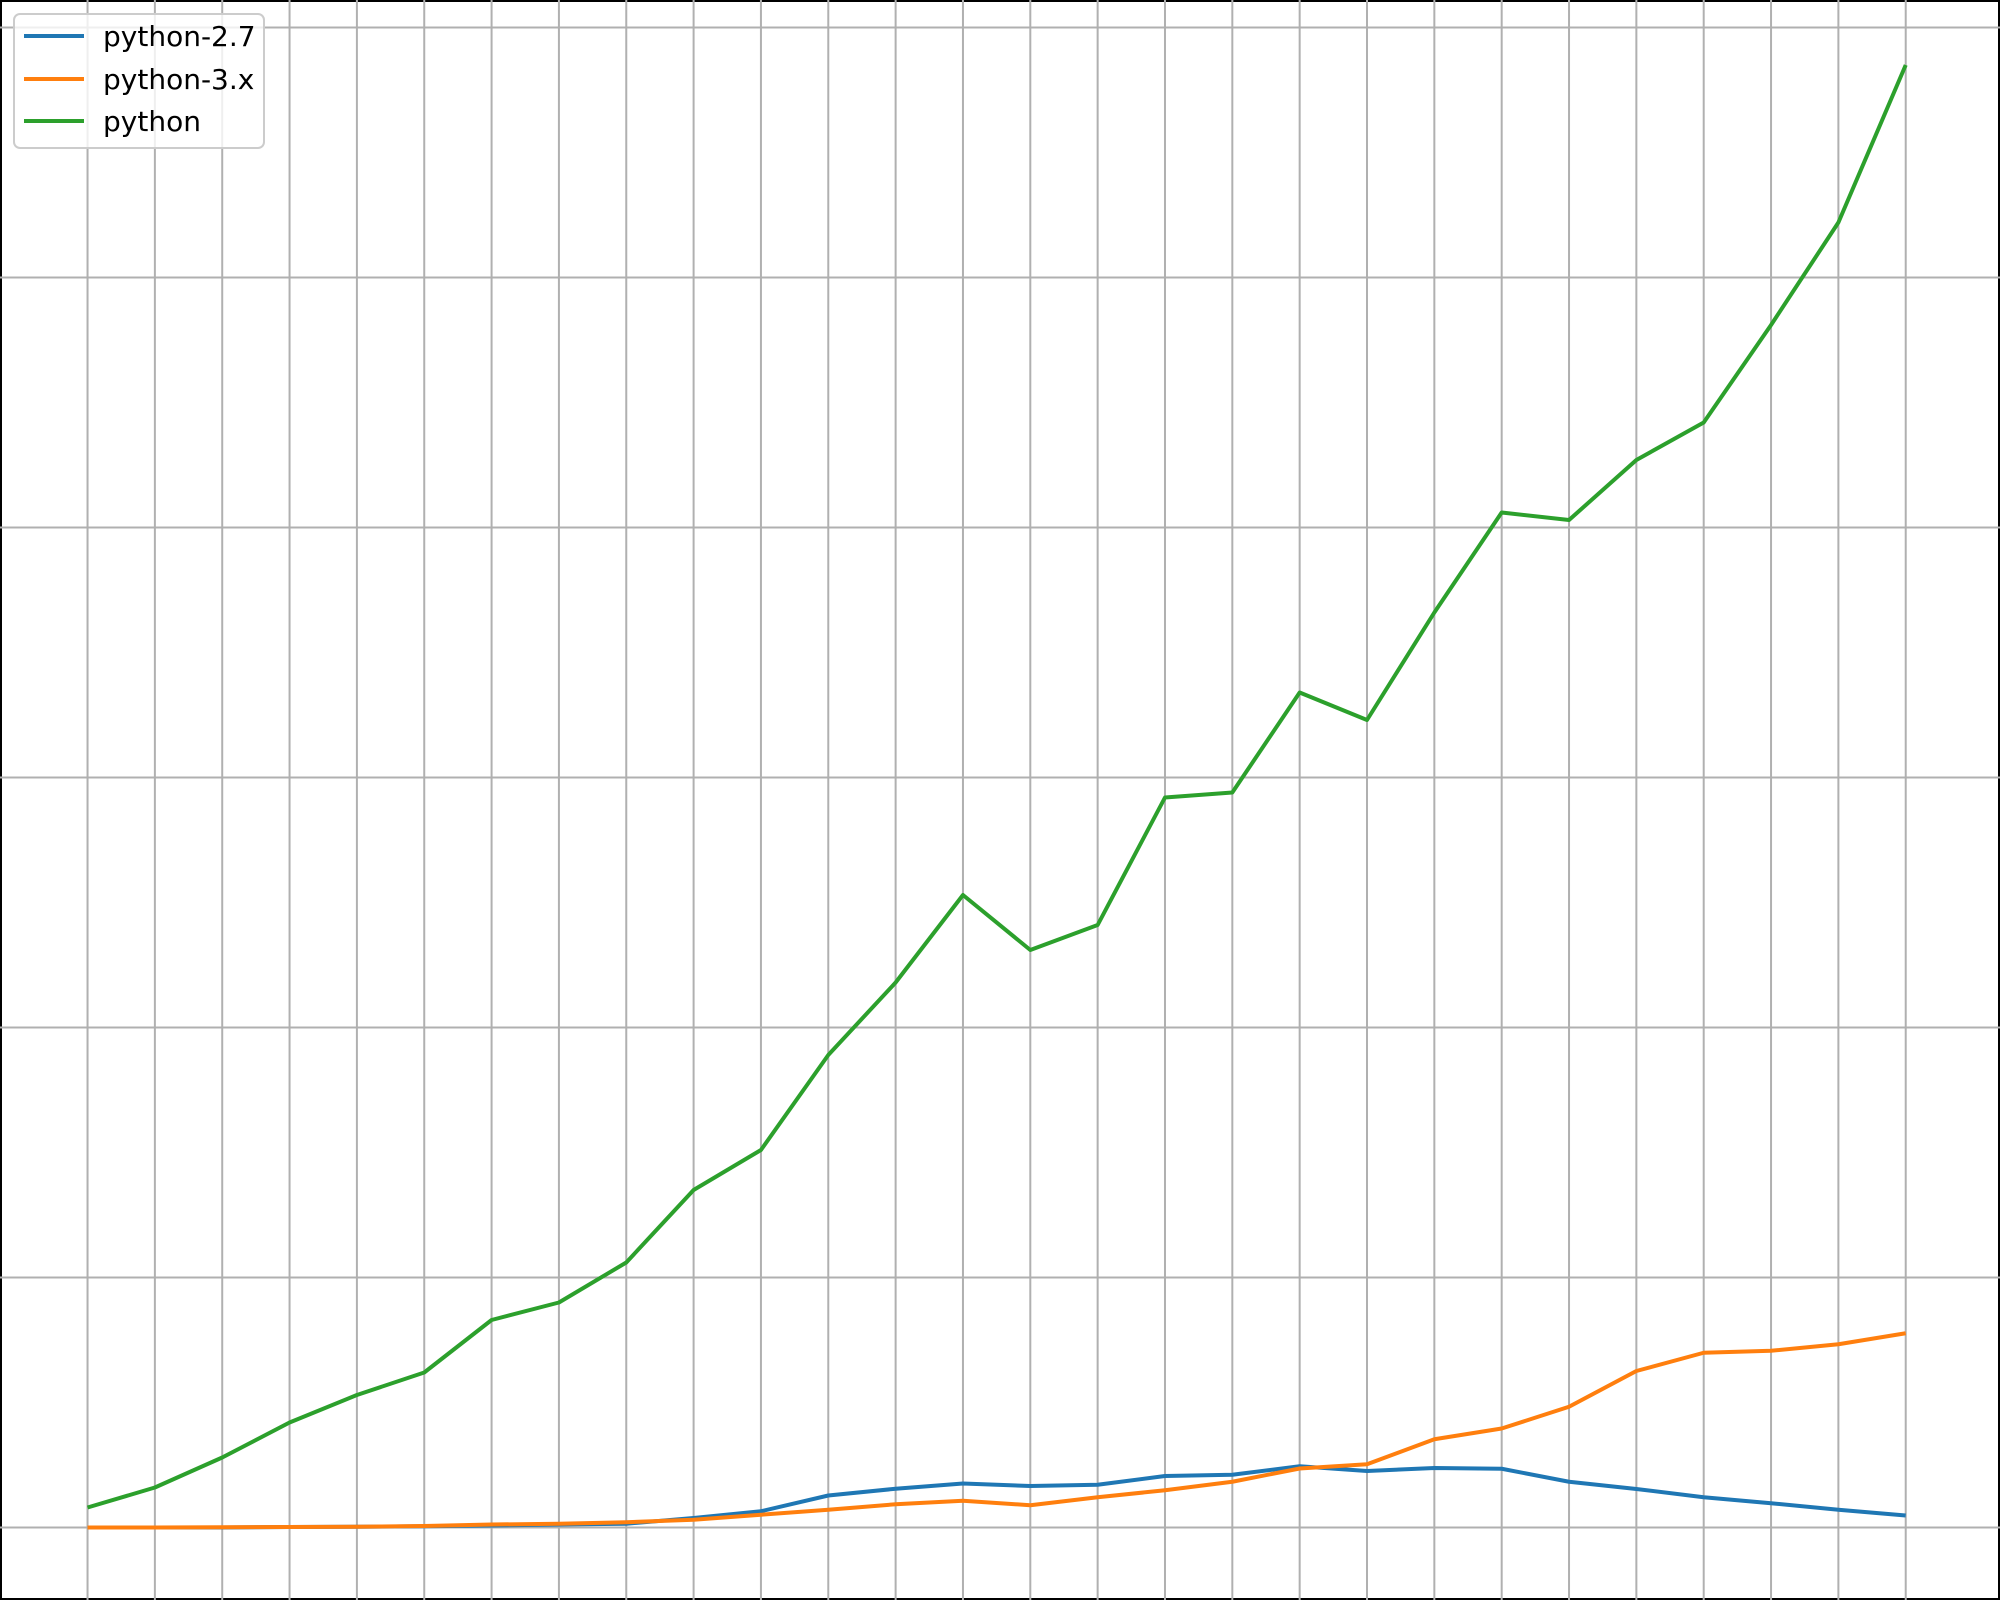 This screenshot has width=2000, height=1600. Describe the element at coordinates (152, 121) in the screenshot. I see `legend-label-python: python` at that location.